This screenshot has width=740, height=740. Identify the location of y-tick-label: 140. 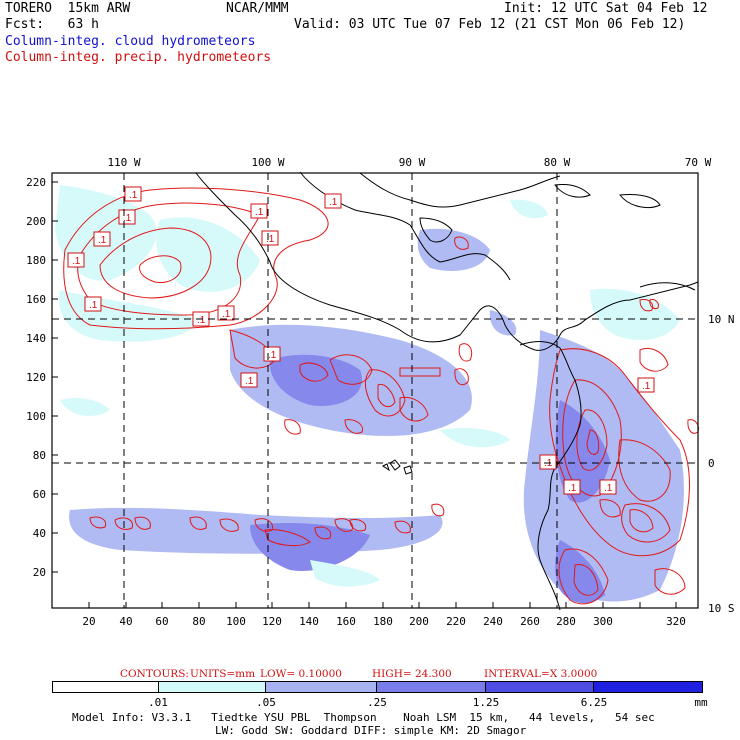
(36, 338).